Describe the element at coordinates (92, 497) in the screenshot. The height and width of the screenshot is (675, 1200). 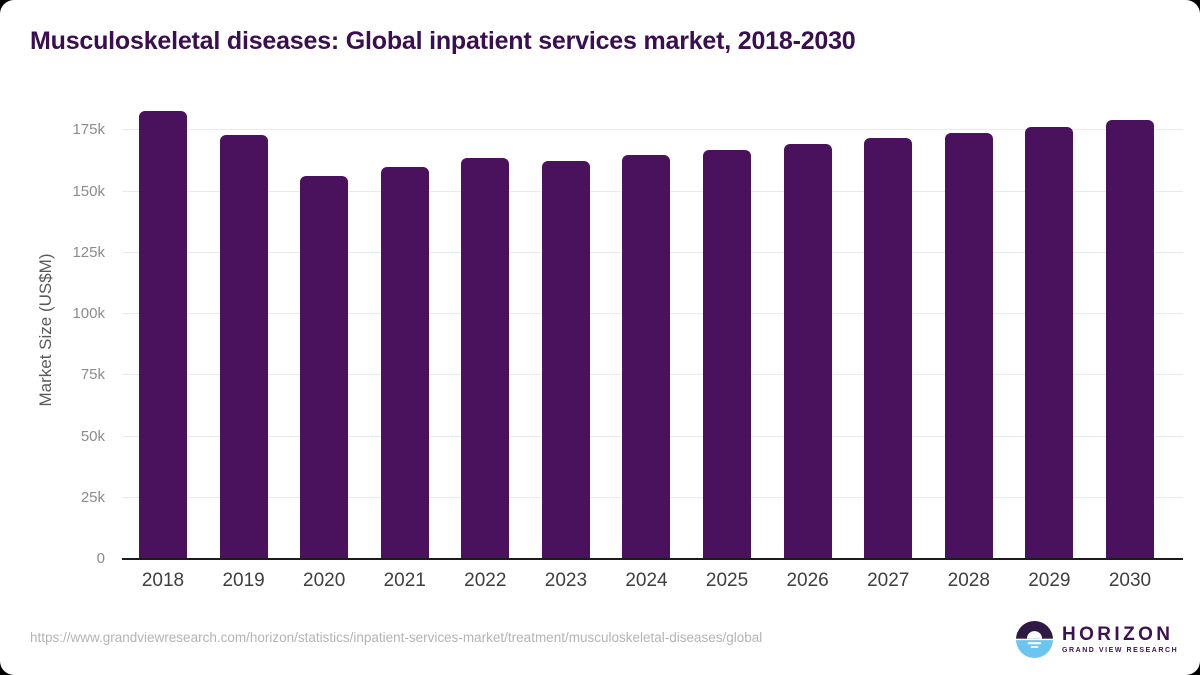
I see `y-tick-label: 25k` at that location.